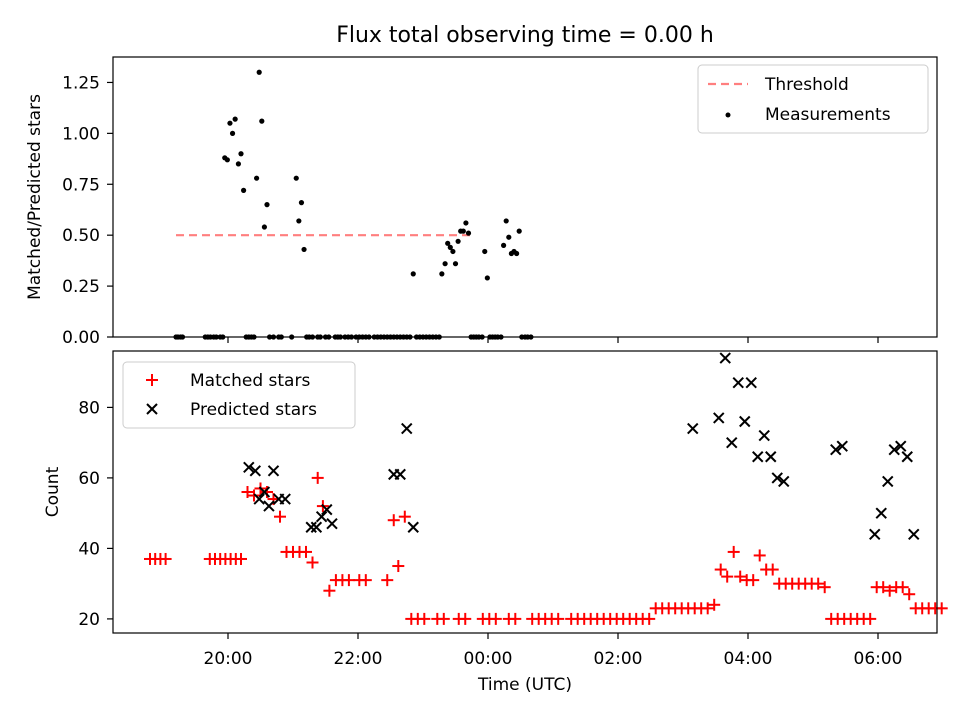 This screenshot has height=720, width=960. I want to click on bottom-x-tick-label: 02:00, so click(618, 659).